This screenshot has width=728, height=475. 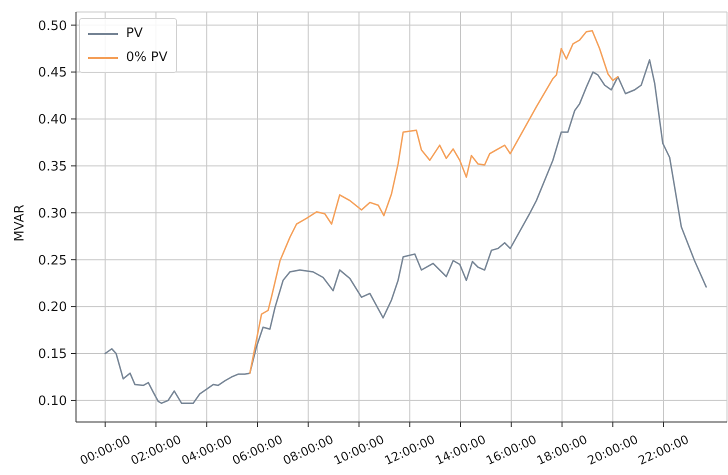 What do you see at coordinates (52, 308) in the screenshot?
I see `y-tick-label: 0.20` at bounding box center [52, 308].